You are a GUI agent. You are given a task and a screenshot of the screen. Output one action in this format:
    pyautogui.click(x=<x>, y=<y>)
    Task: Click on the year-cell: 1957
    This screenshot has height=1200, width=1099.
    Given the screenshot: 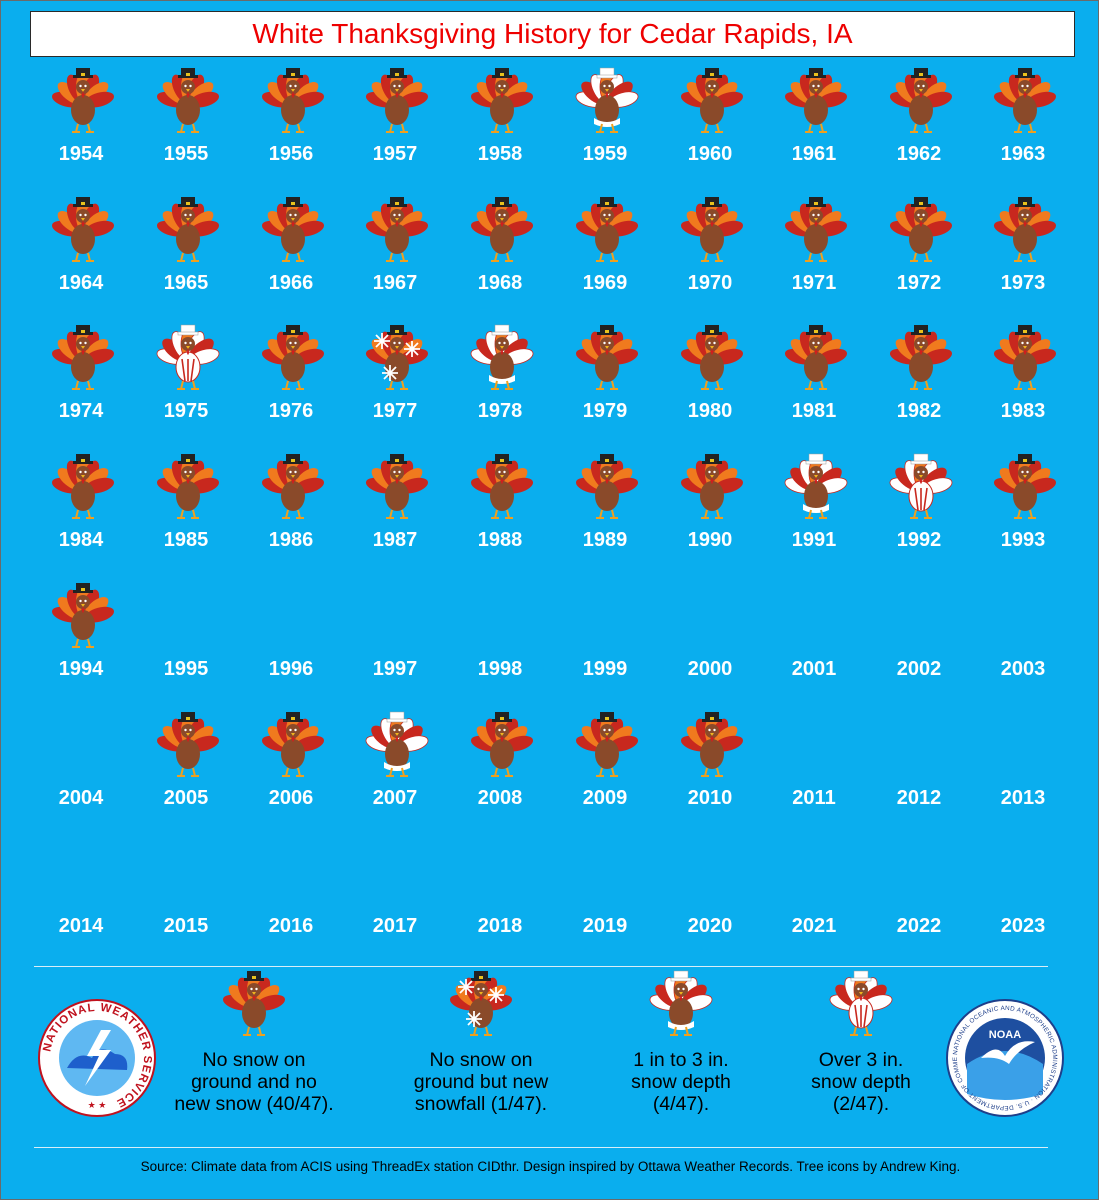 What is the action you would take?
    pyautogui.click(x=395, y=131)
    